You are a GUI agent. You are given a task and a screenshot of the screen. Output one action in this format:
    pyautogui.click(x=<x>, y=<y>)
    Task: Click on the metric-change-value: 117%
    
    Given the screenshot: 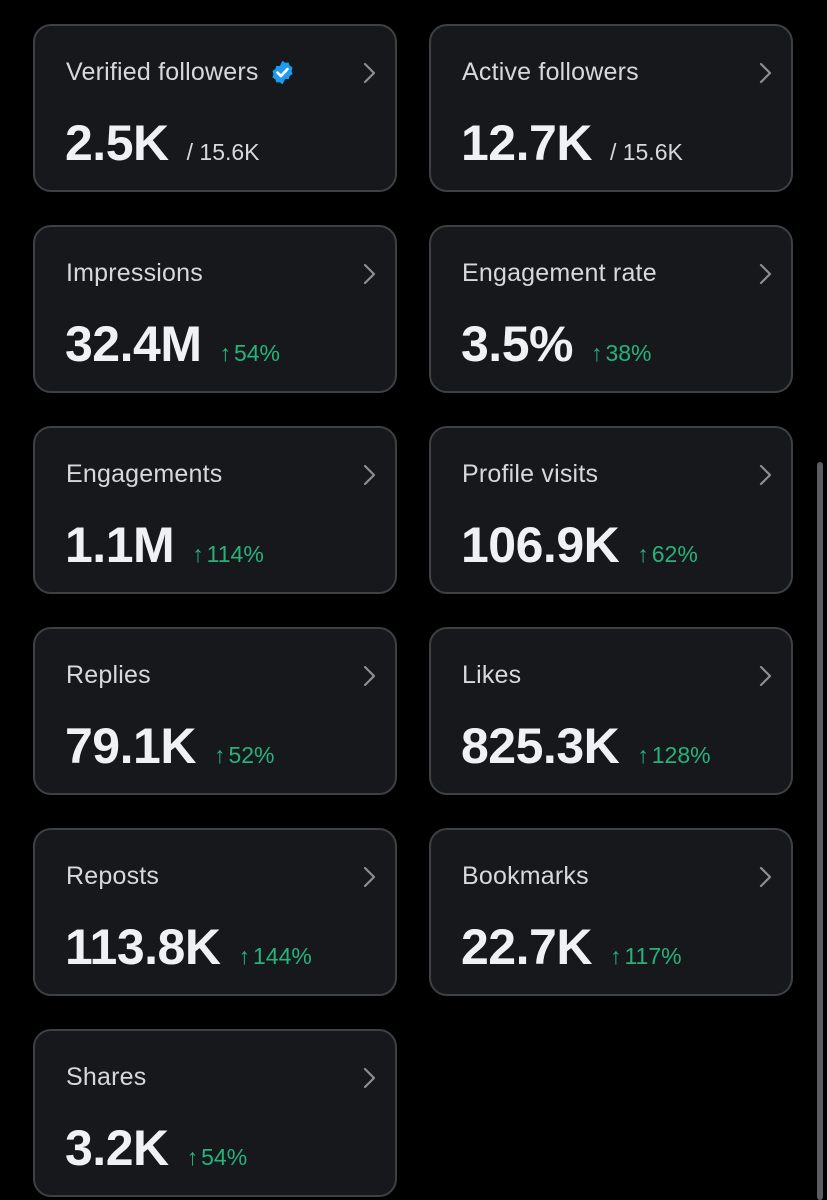 What is the action you would take?
    pyautogui.click(x=653, y=956)
    